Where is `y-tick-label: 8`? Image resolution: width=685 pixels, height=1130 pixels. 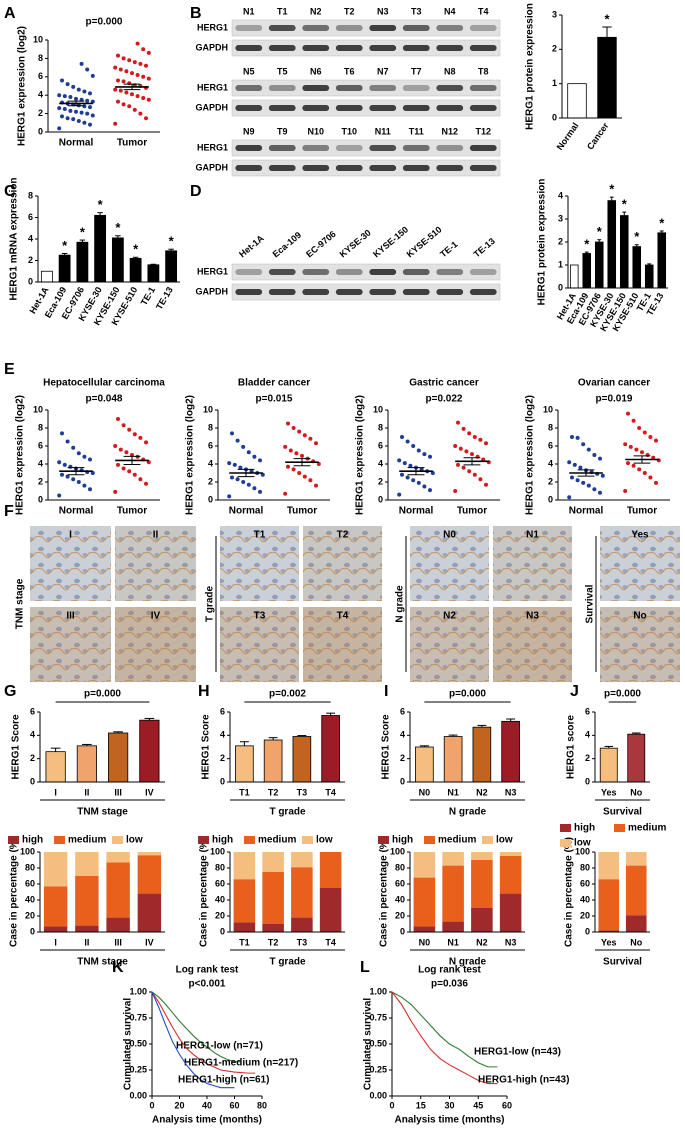 y-tick-label: 8 is located at coordinates (40, 58).